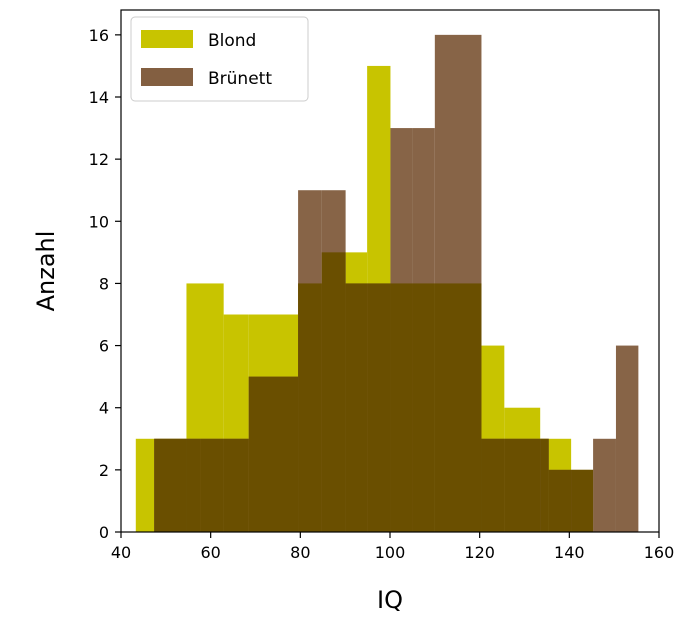 This screenshot has height=618, width=678. What do you see at coordinates (104, 408) in the screenshot?
I see `y-tick-label: 4` at bounding box center [104, 408].